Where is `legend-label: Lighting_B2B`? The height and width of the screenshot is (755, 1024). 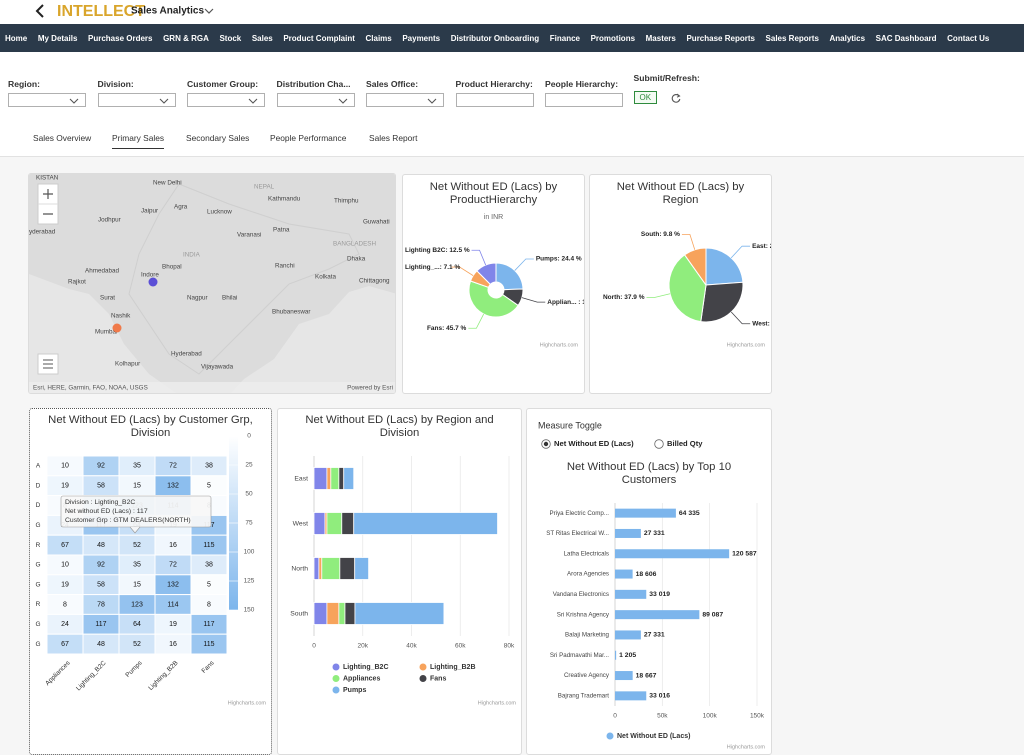 legend-label: Lighting_B2B is located at coordinates (453, 667).